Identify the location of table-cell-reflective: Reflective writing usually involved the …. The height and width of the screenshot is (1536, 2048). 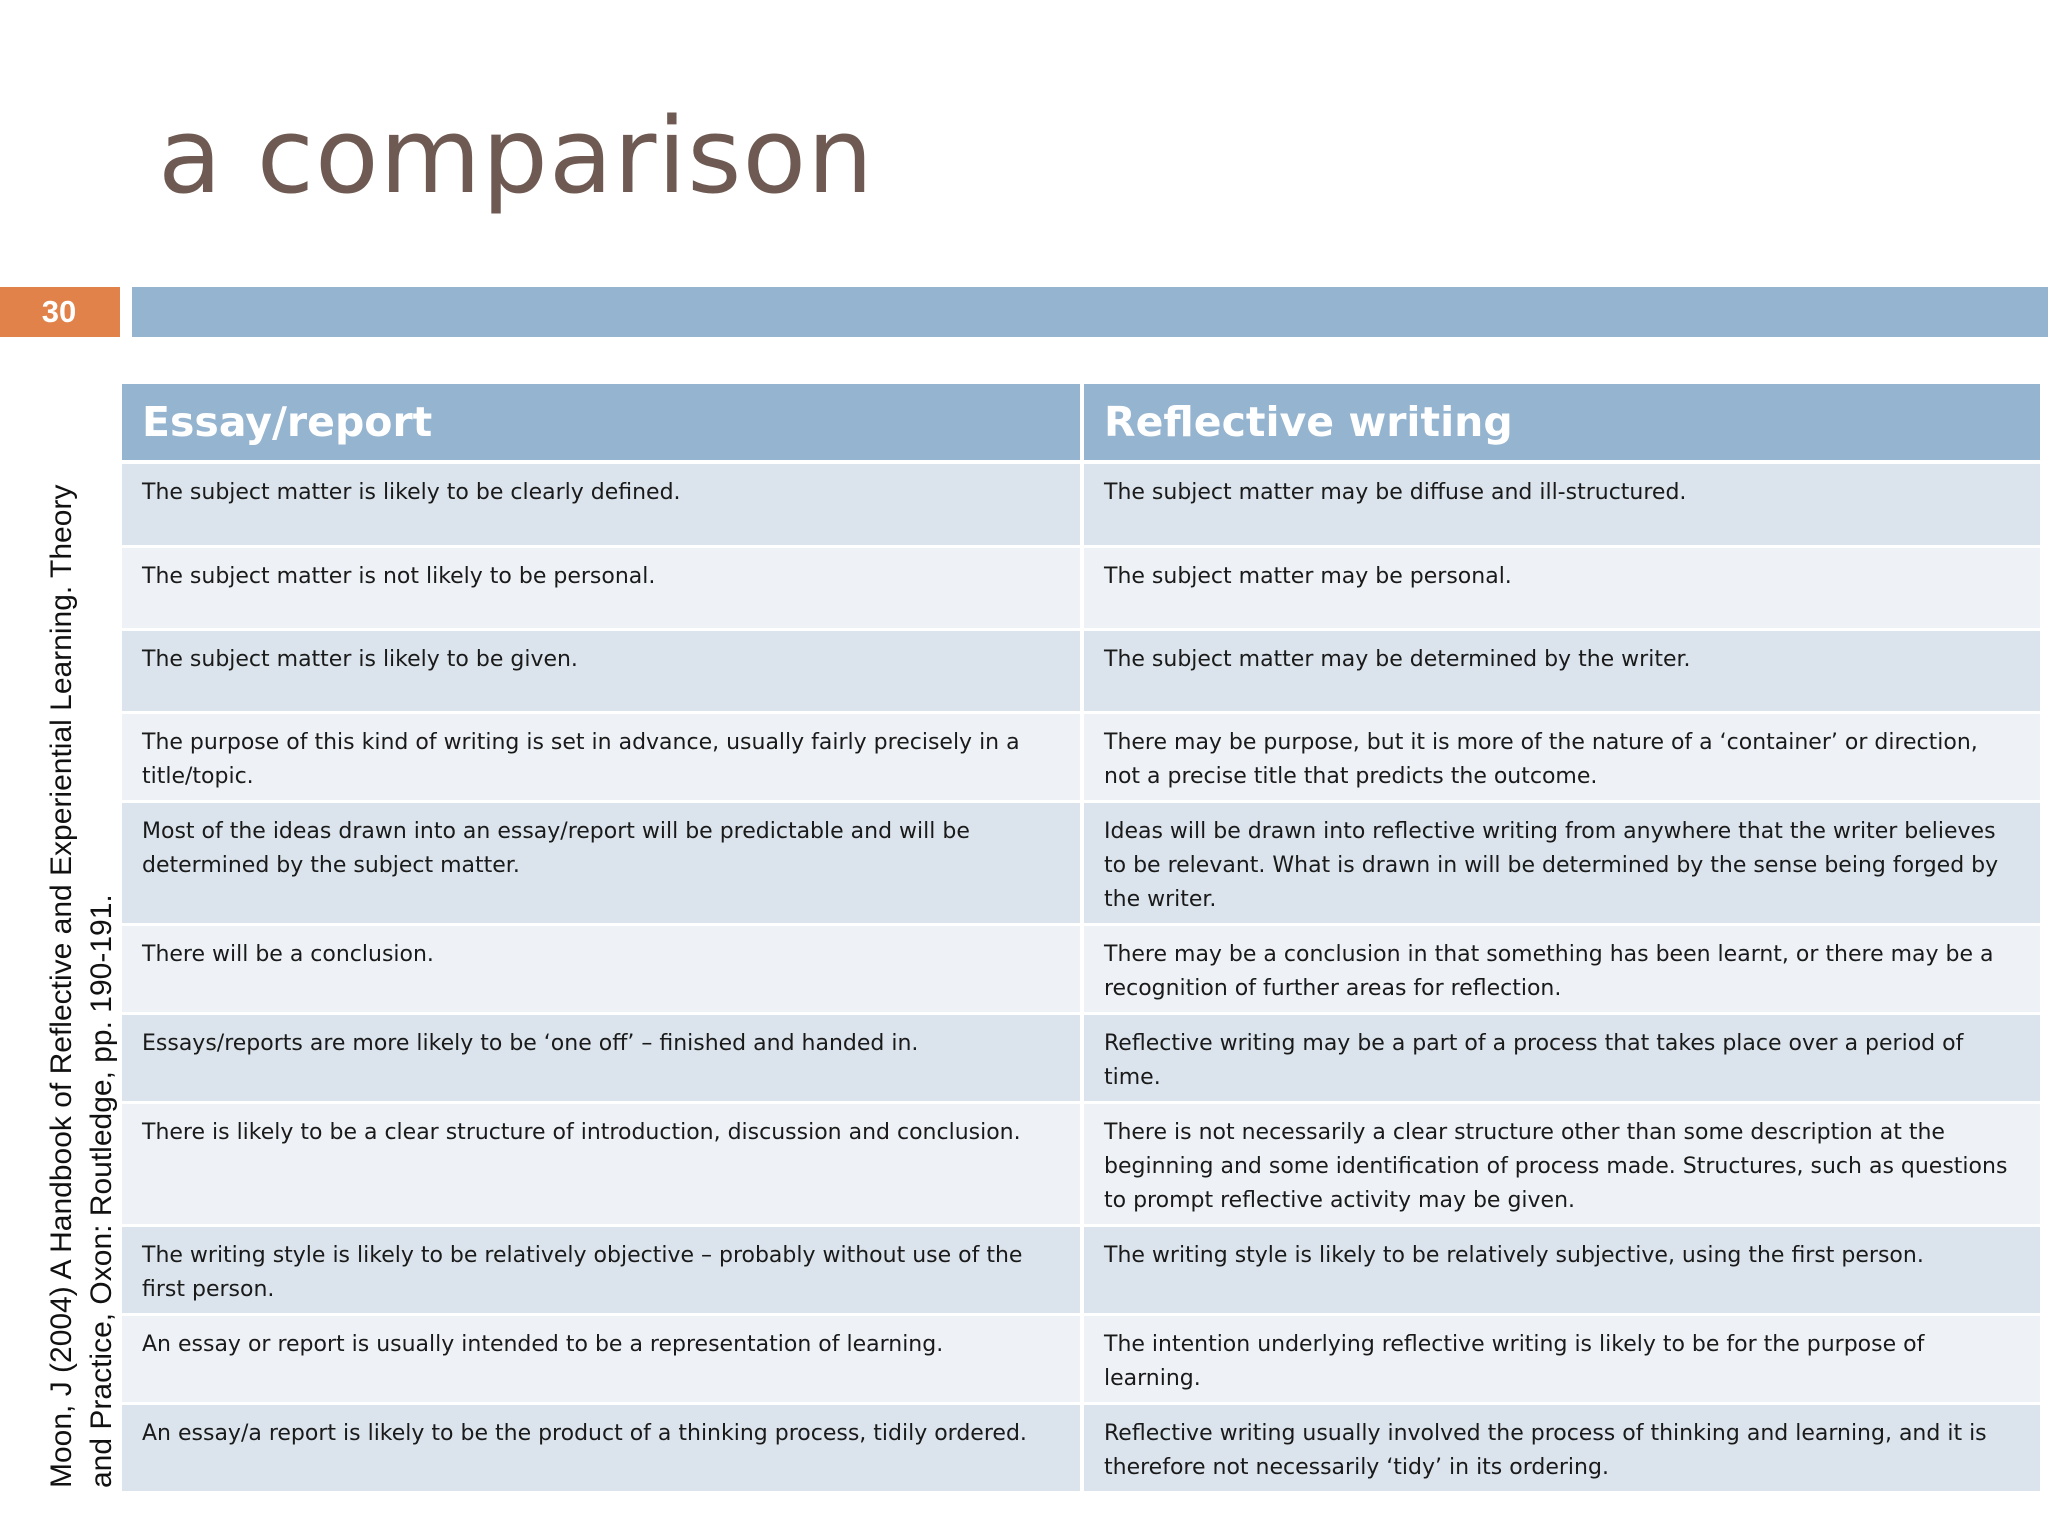
(1561, 1448).